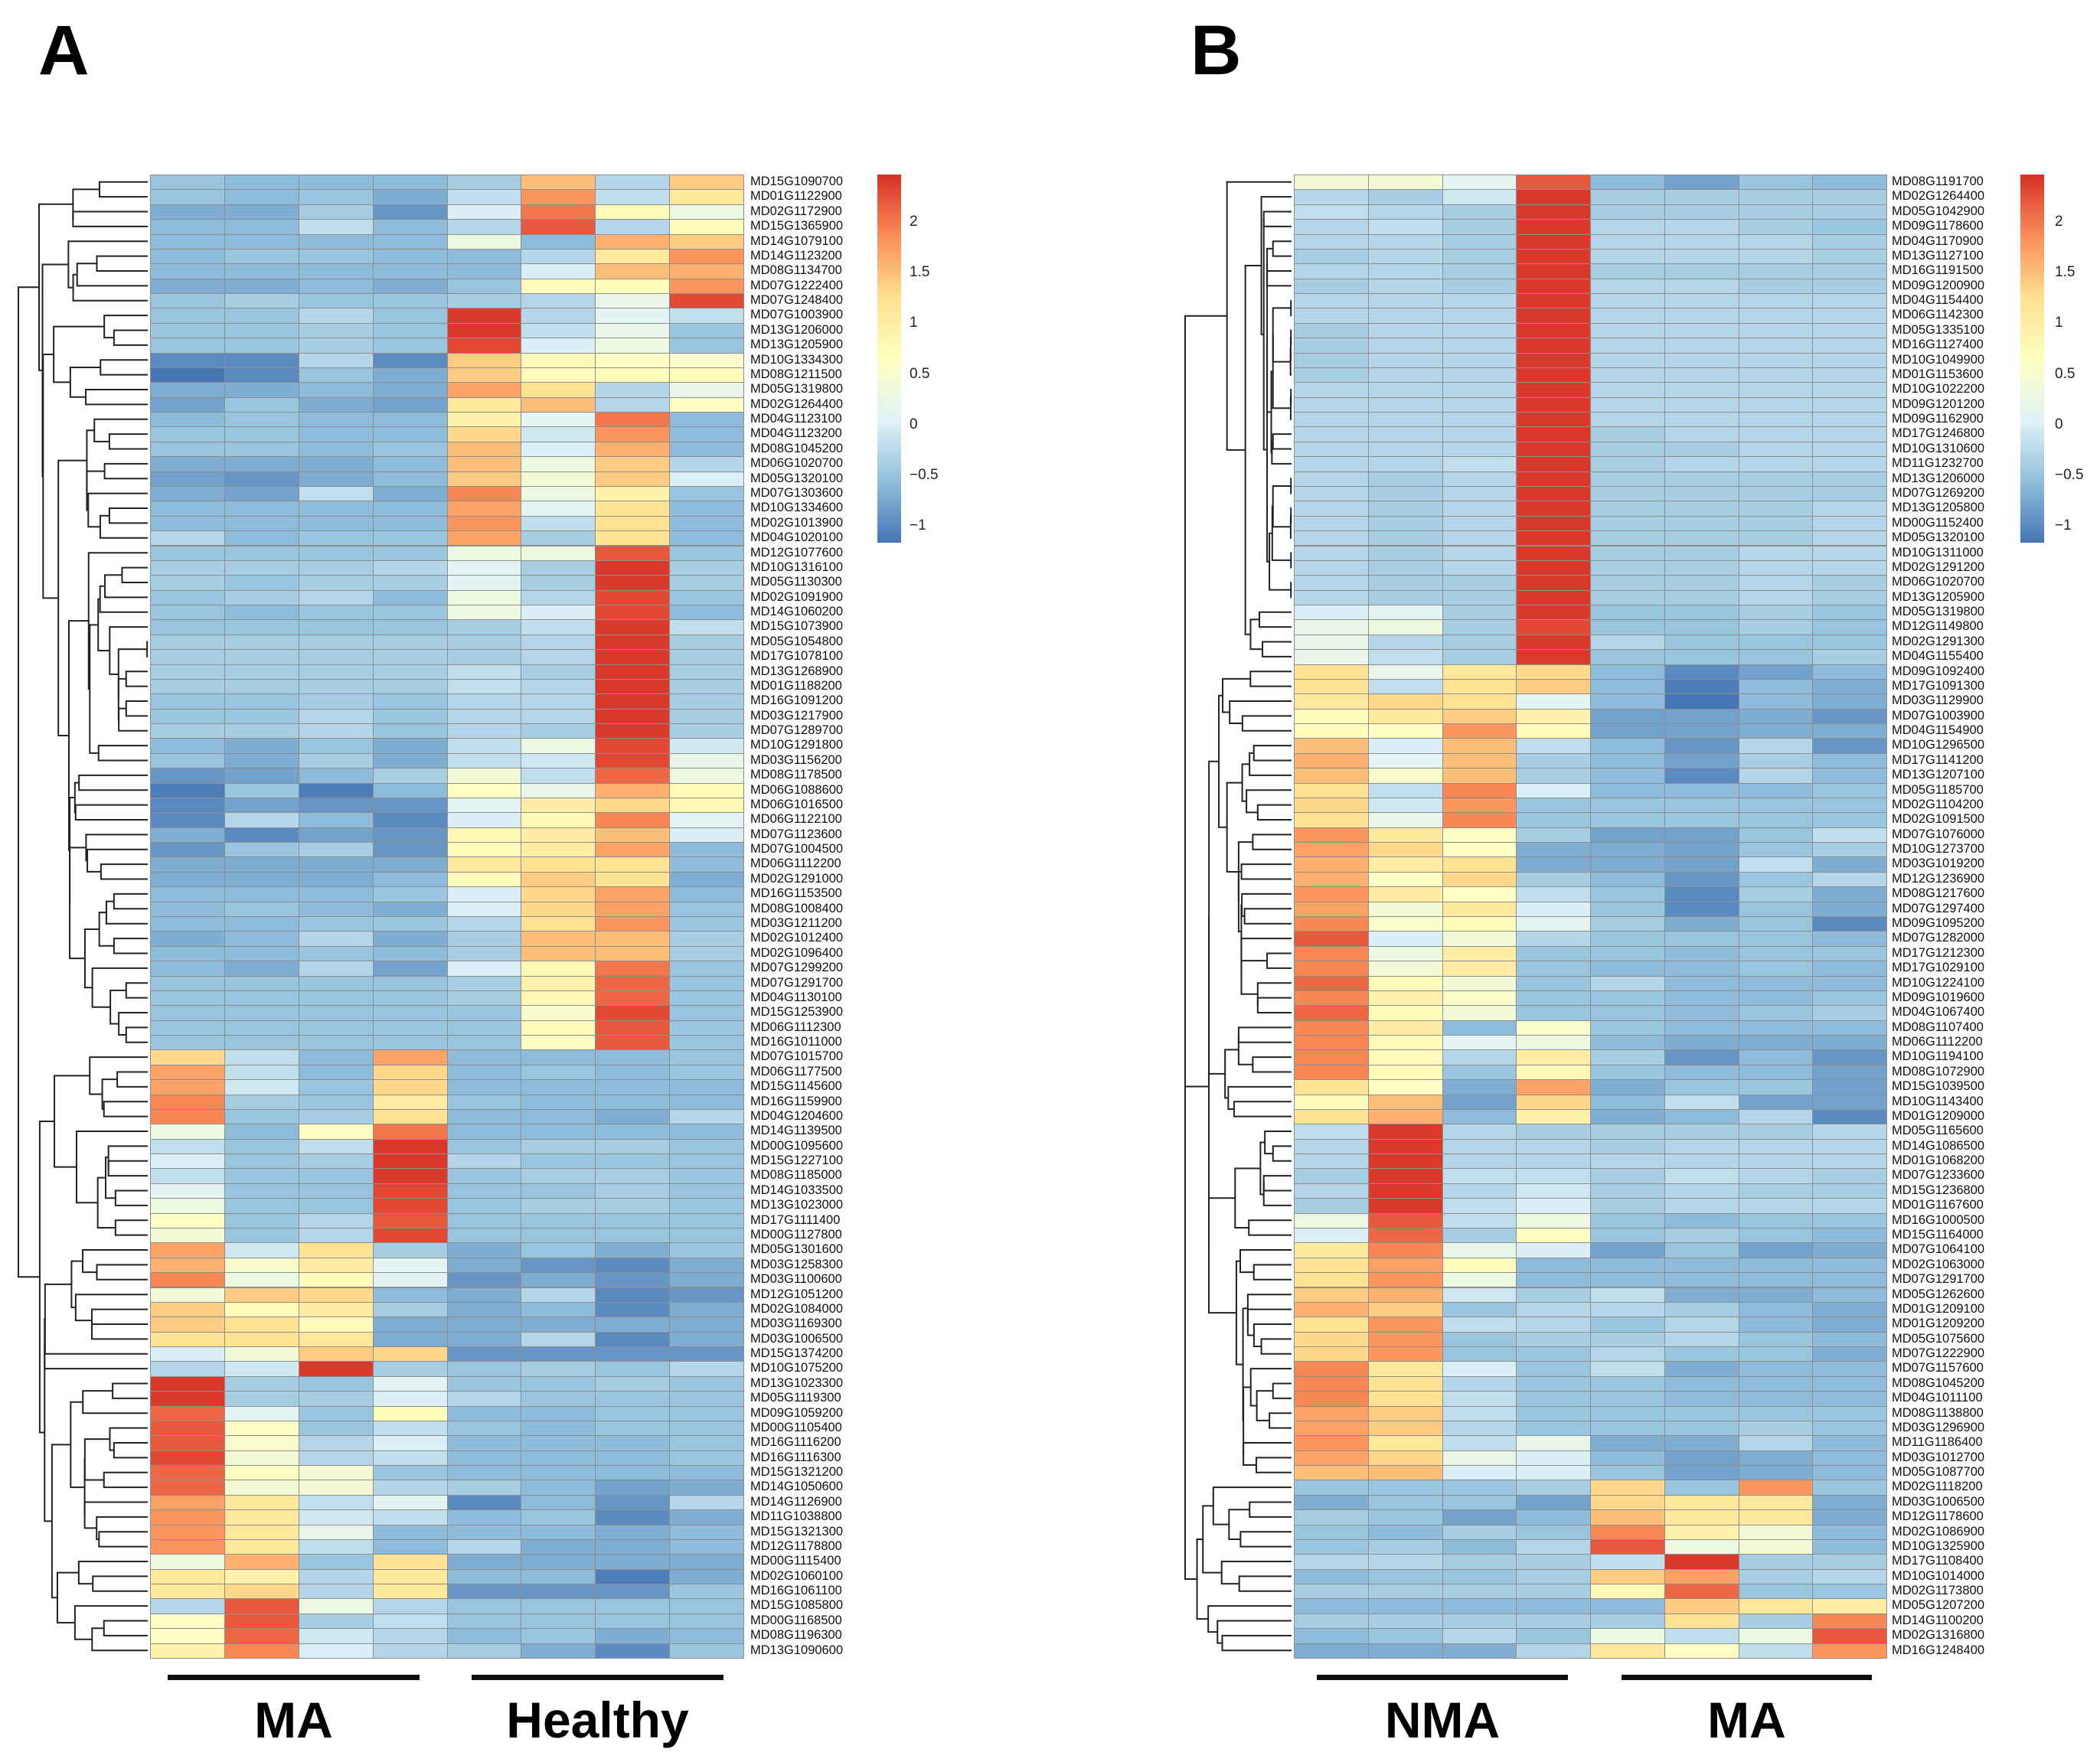  Describe the element at coordinates (797, 1249) in the screenshot. I see `row-label: MD05G1301600` at that location.